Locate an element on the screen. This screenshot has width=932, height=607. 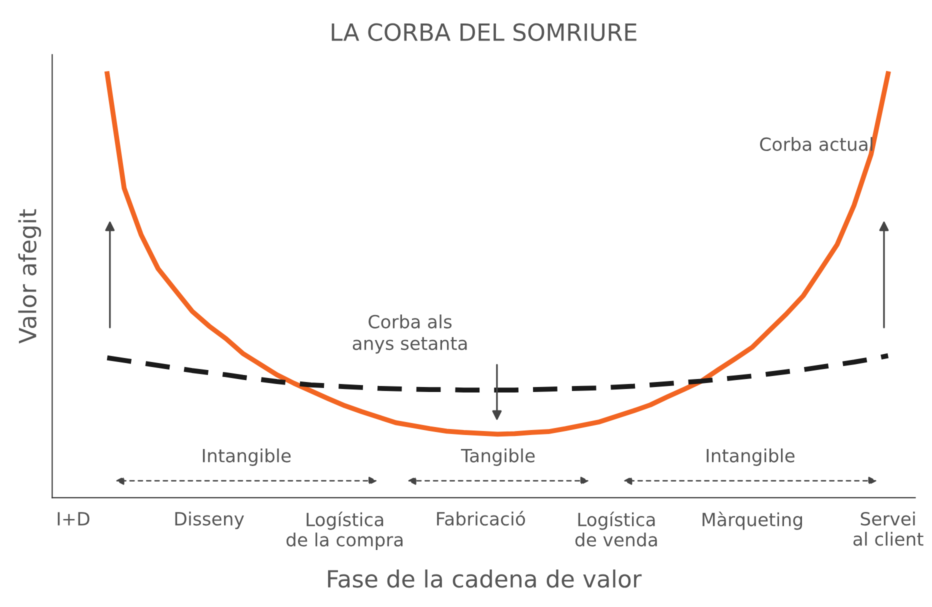
x-axis-title: Fase de la cadena de valor is located at coordinates (485, 578).